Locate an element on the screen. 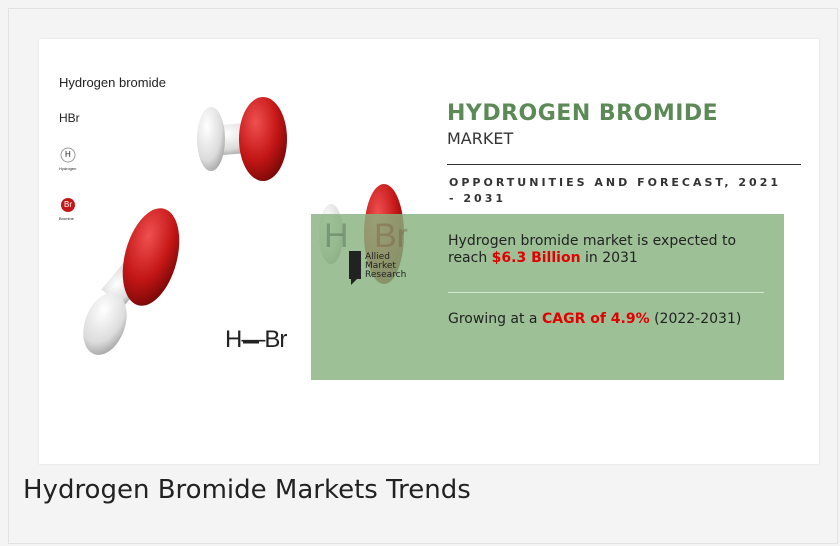 The height and width of the screenshot is (546, 840). logo: Allied Market Research is located at coordinates (384, 271).